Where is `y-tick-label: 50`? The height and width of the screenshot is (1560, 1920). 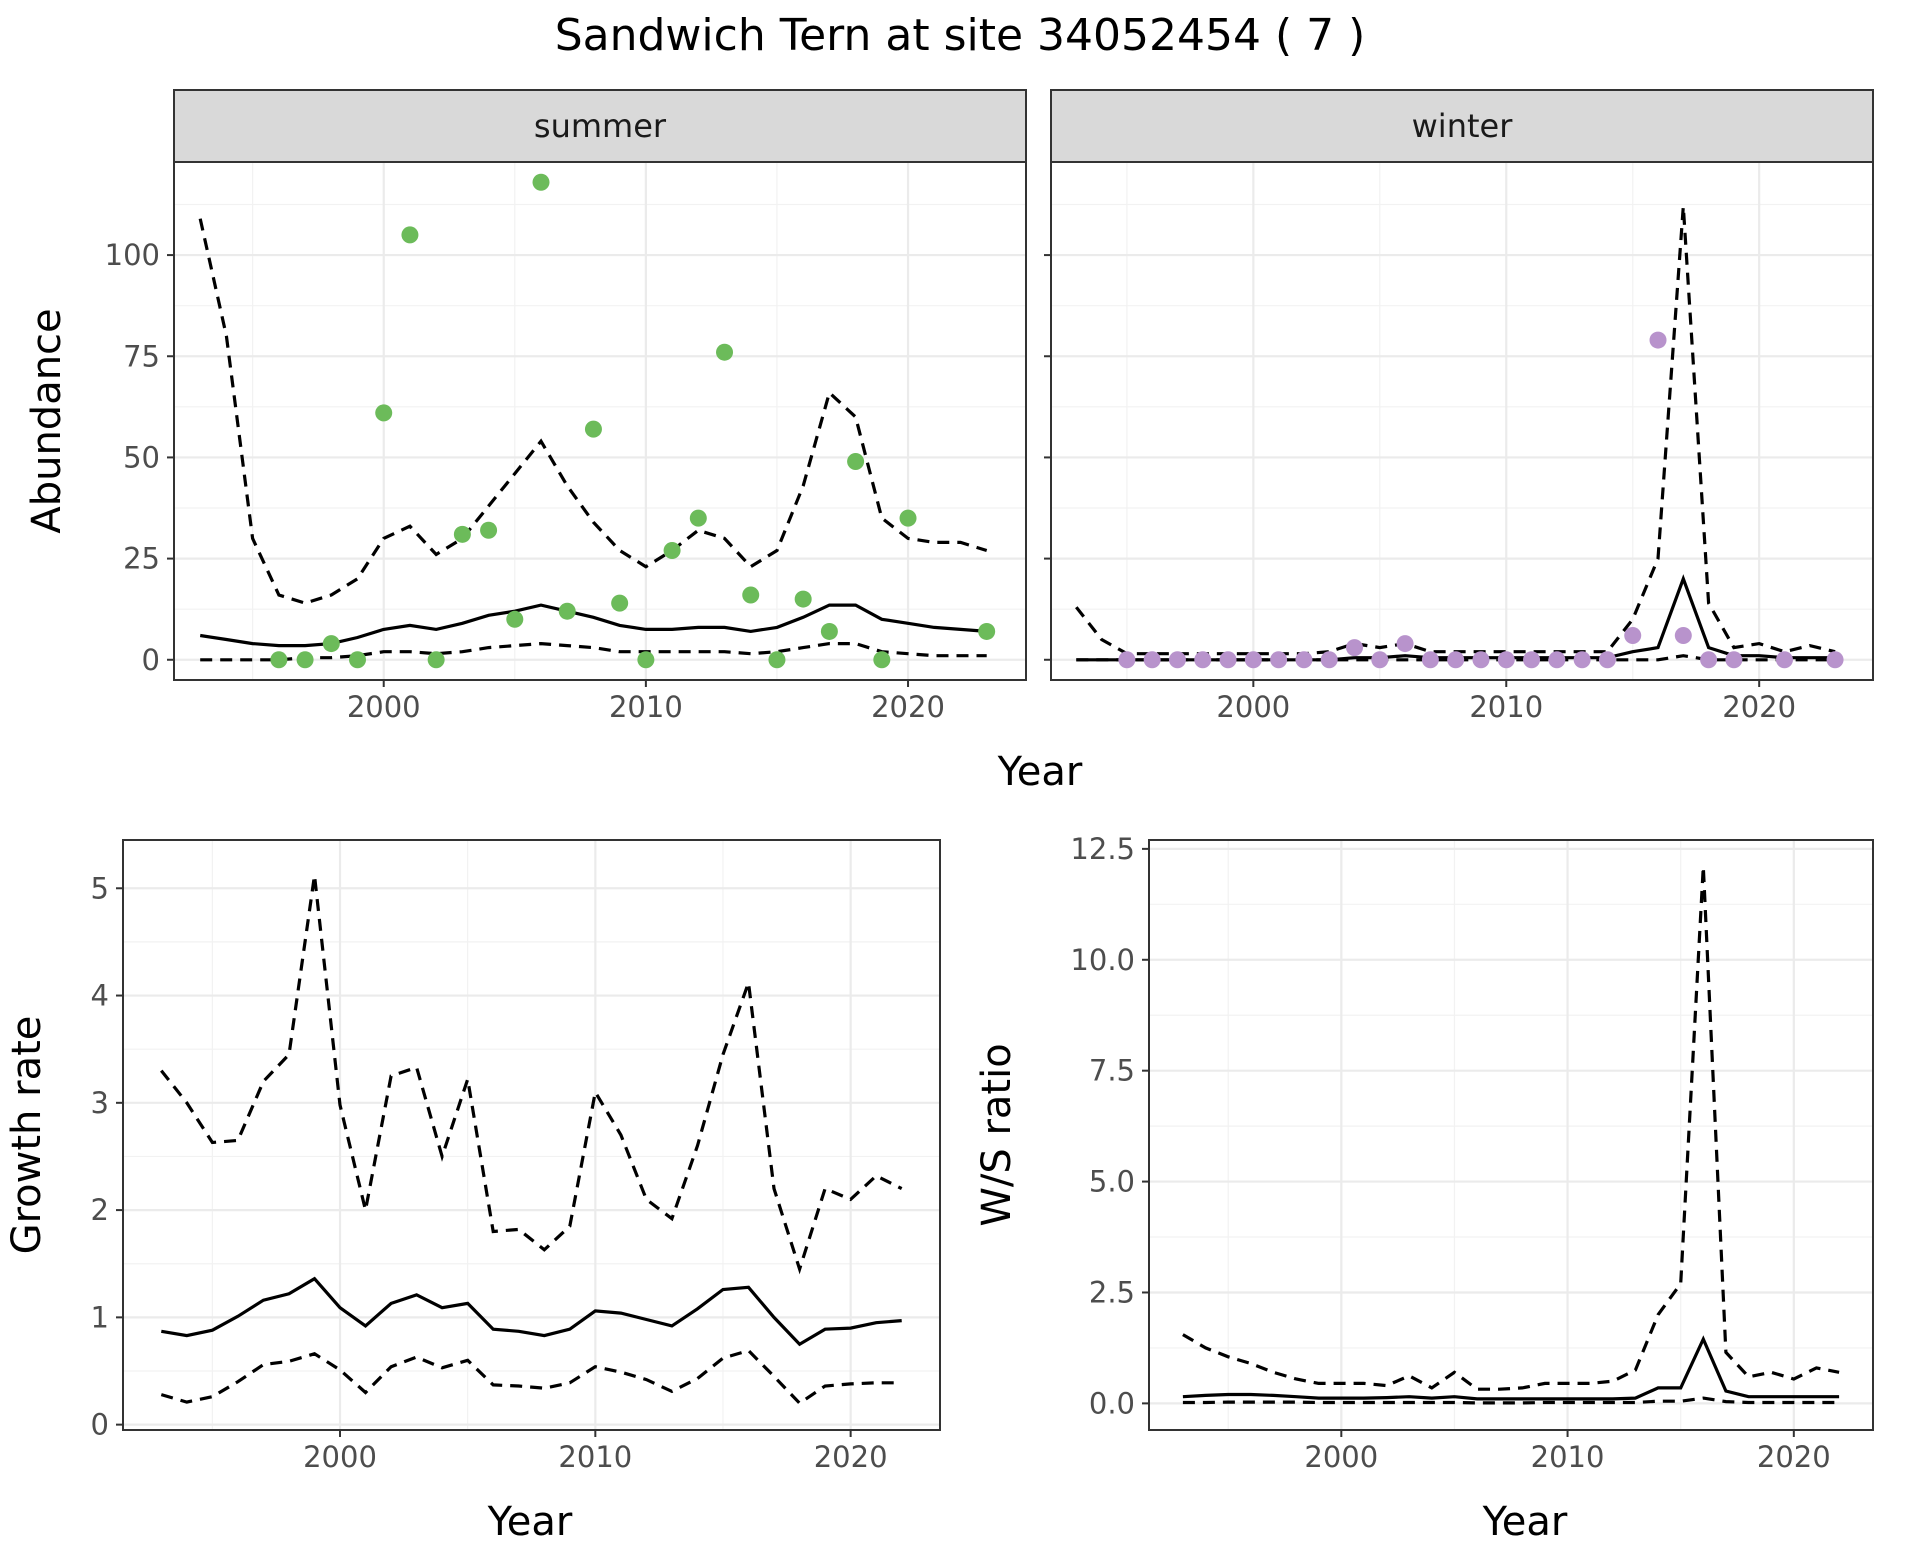 y-tick-label: 50 is located at coordinates (141, 457).